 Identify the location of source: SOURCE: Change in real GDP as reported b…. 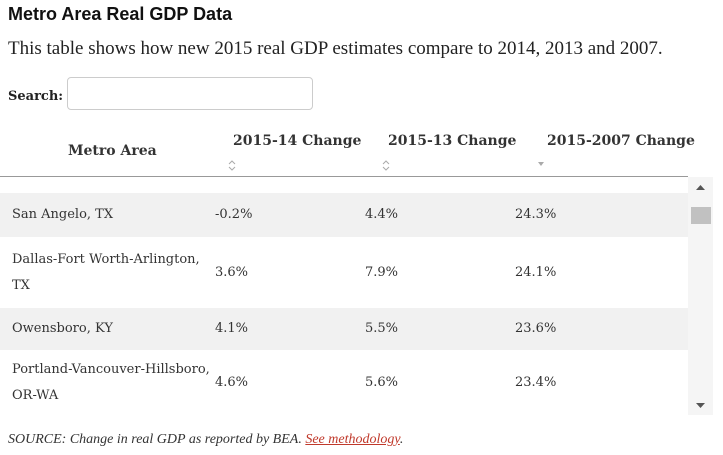
(206, 439).